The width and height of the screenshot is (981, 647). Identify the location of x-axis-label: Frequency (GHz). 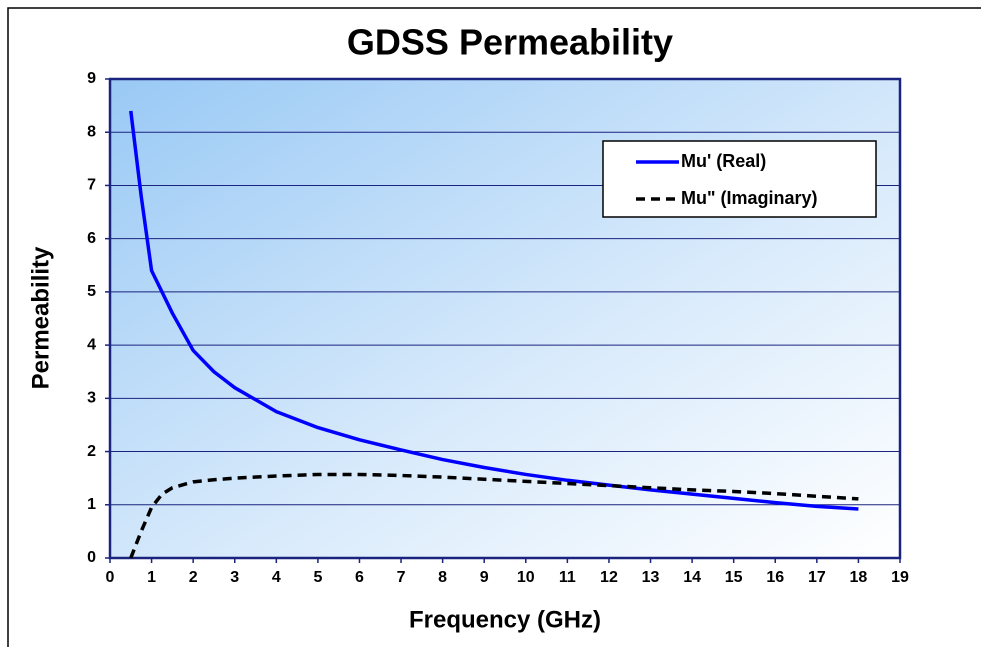
(505, 619).